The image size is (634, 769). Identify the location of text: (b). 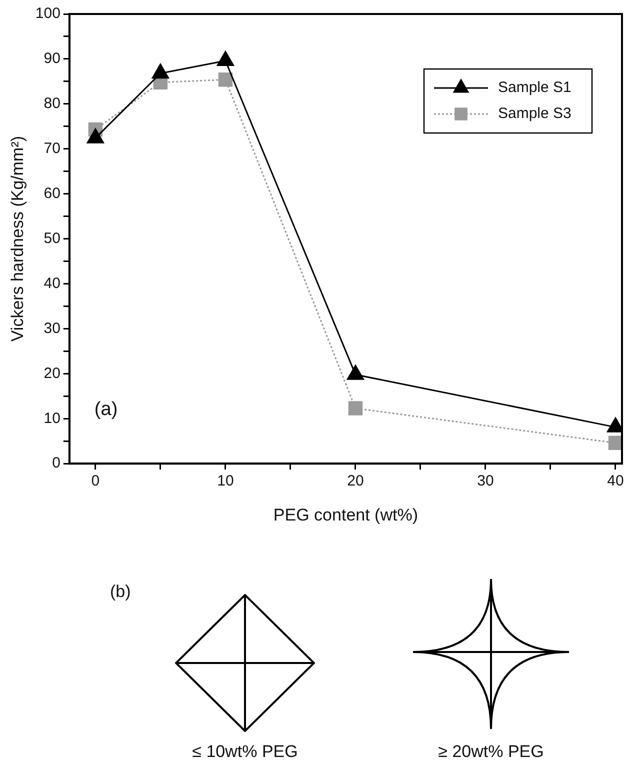
(120, 592).